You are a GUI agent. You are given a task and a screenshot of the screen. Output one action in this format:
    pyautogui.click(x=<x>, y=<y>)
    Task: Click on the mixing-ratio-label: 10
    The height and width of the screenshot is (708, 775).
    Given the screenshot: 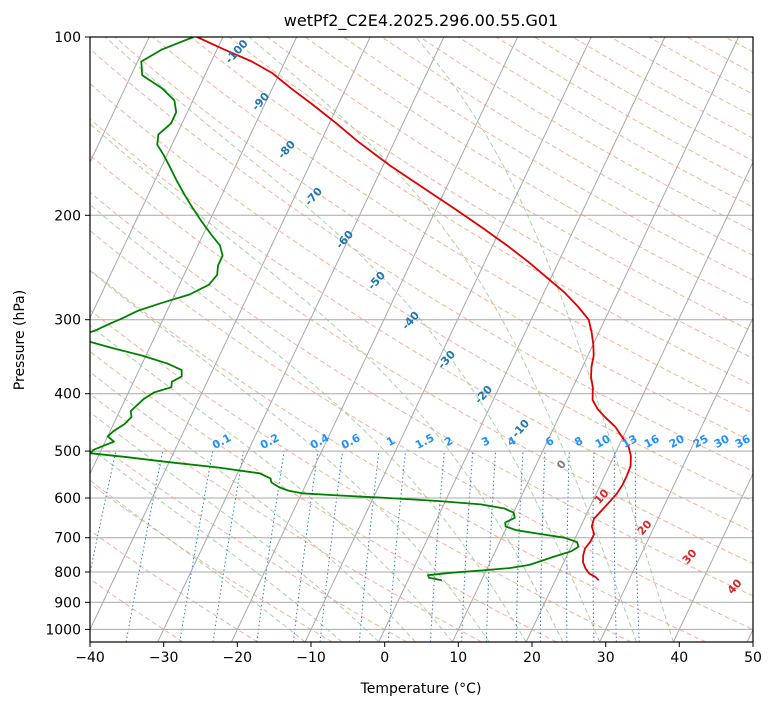 What is the action you would take?
    pyautogui.click(x=603, y=441)
    